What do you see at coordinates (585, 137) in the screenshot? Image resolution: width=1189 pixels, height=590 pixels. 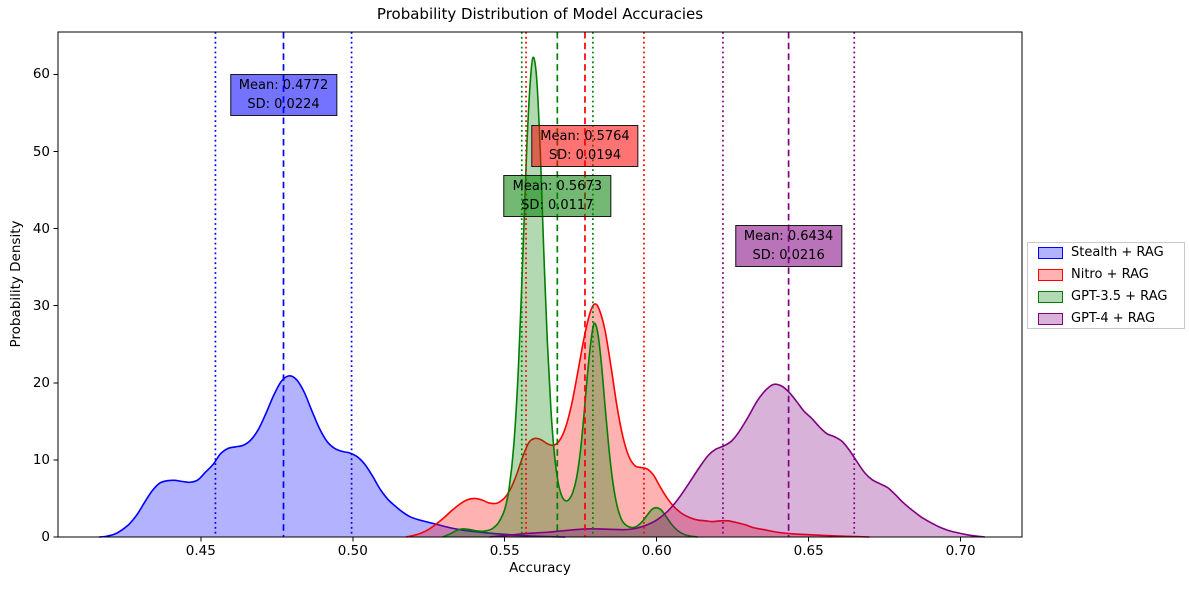 I see `annotation-mean-text: Mean: 0.5764` at bounding box center [585, 137].